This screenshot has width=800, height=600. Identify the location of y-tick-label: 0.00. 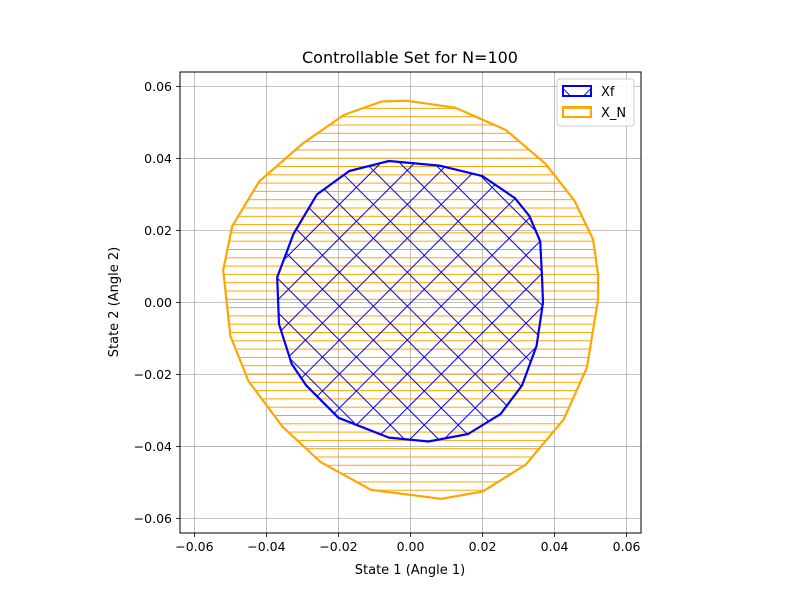
(158, 302).